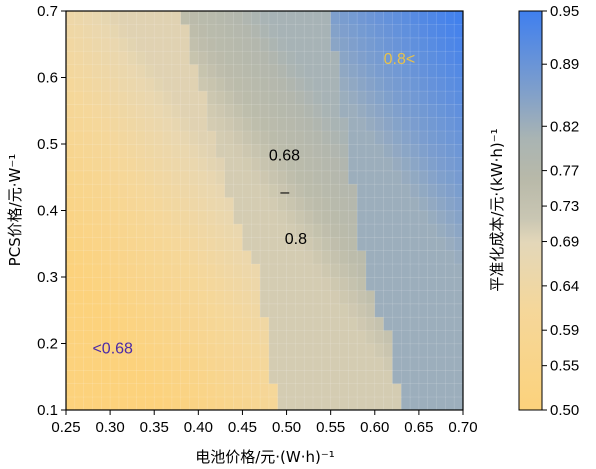 This screenshot has height=469, width=596. I want to click on region-annotation: 0.8, so click(296, 239).